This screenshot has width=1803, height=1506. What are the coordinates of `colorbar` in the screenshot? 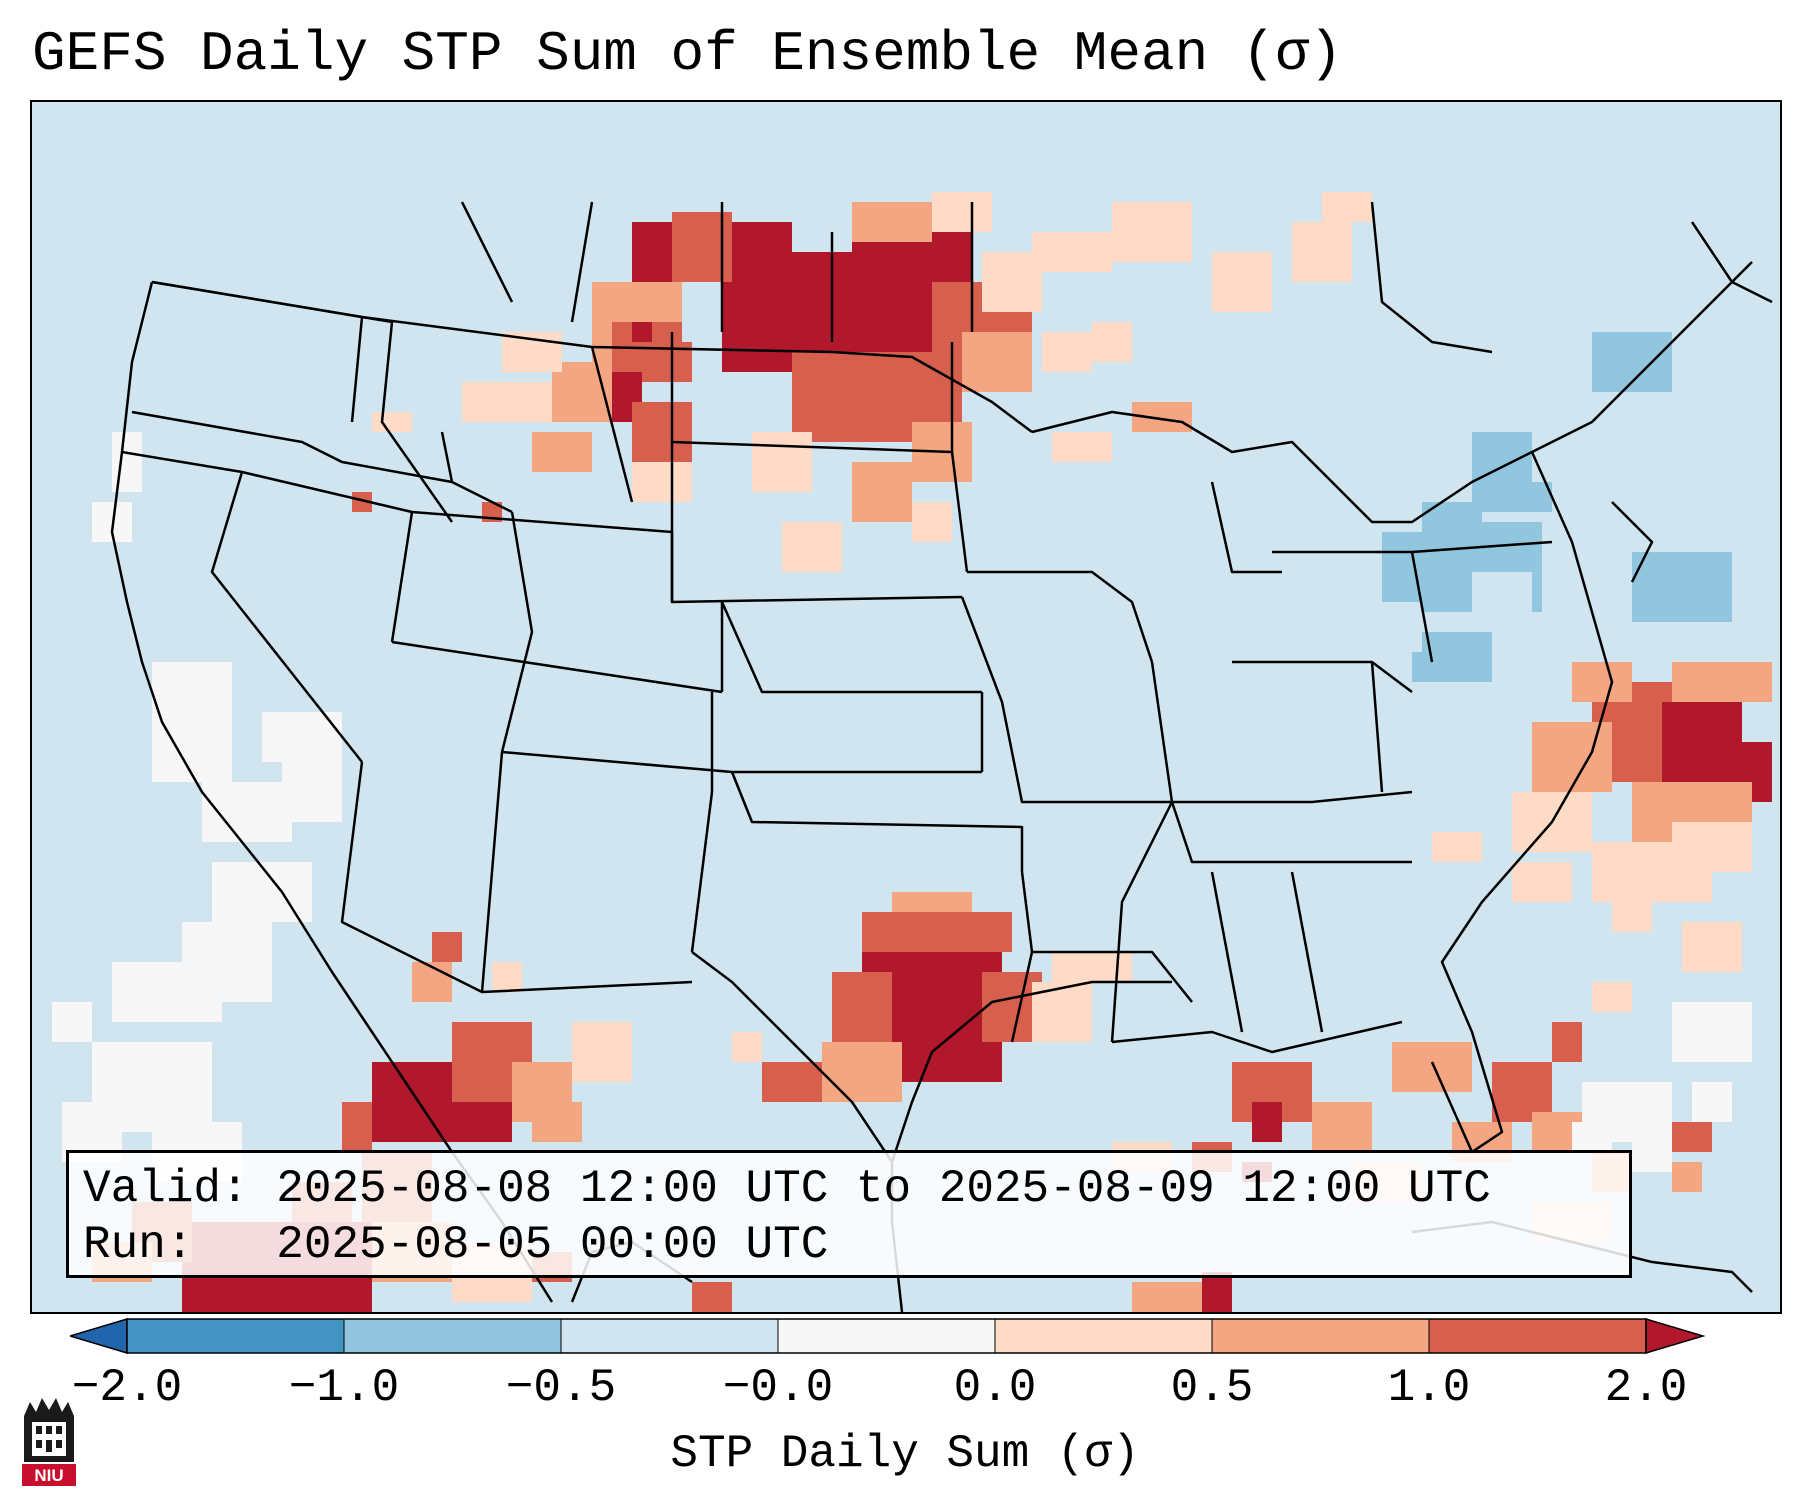 It's located at (888, 1336).